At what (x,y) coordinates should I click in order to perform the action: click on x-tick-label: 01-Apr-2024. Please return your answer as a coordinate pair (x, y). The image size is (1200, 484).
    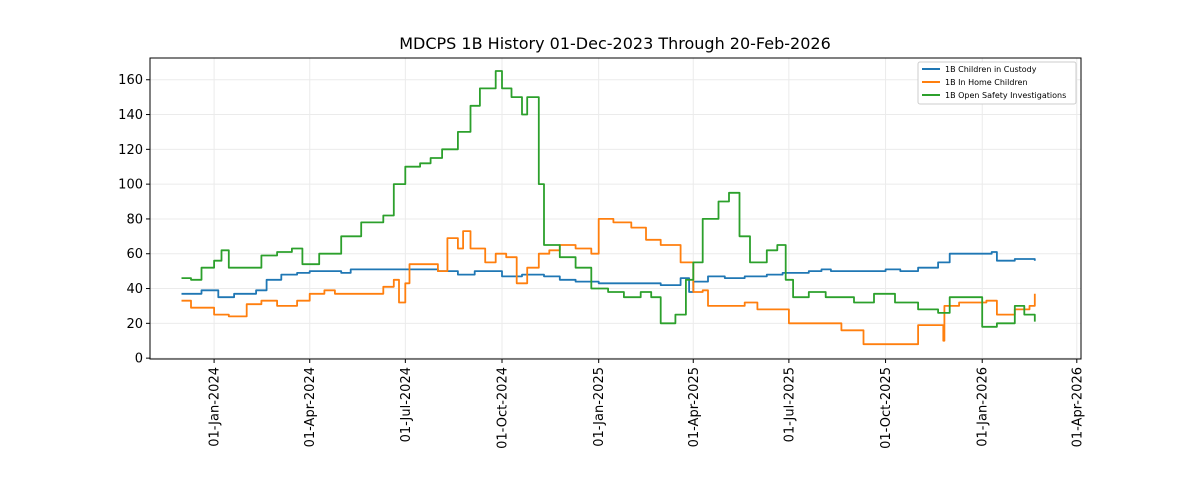
    Looking at the image, I should click on (310, 407).